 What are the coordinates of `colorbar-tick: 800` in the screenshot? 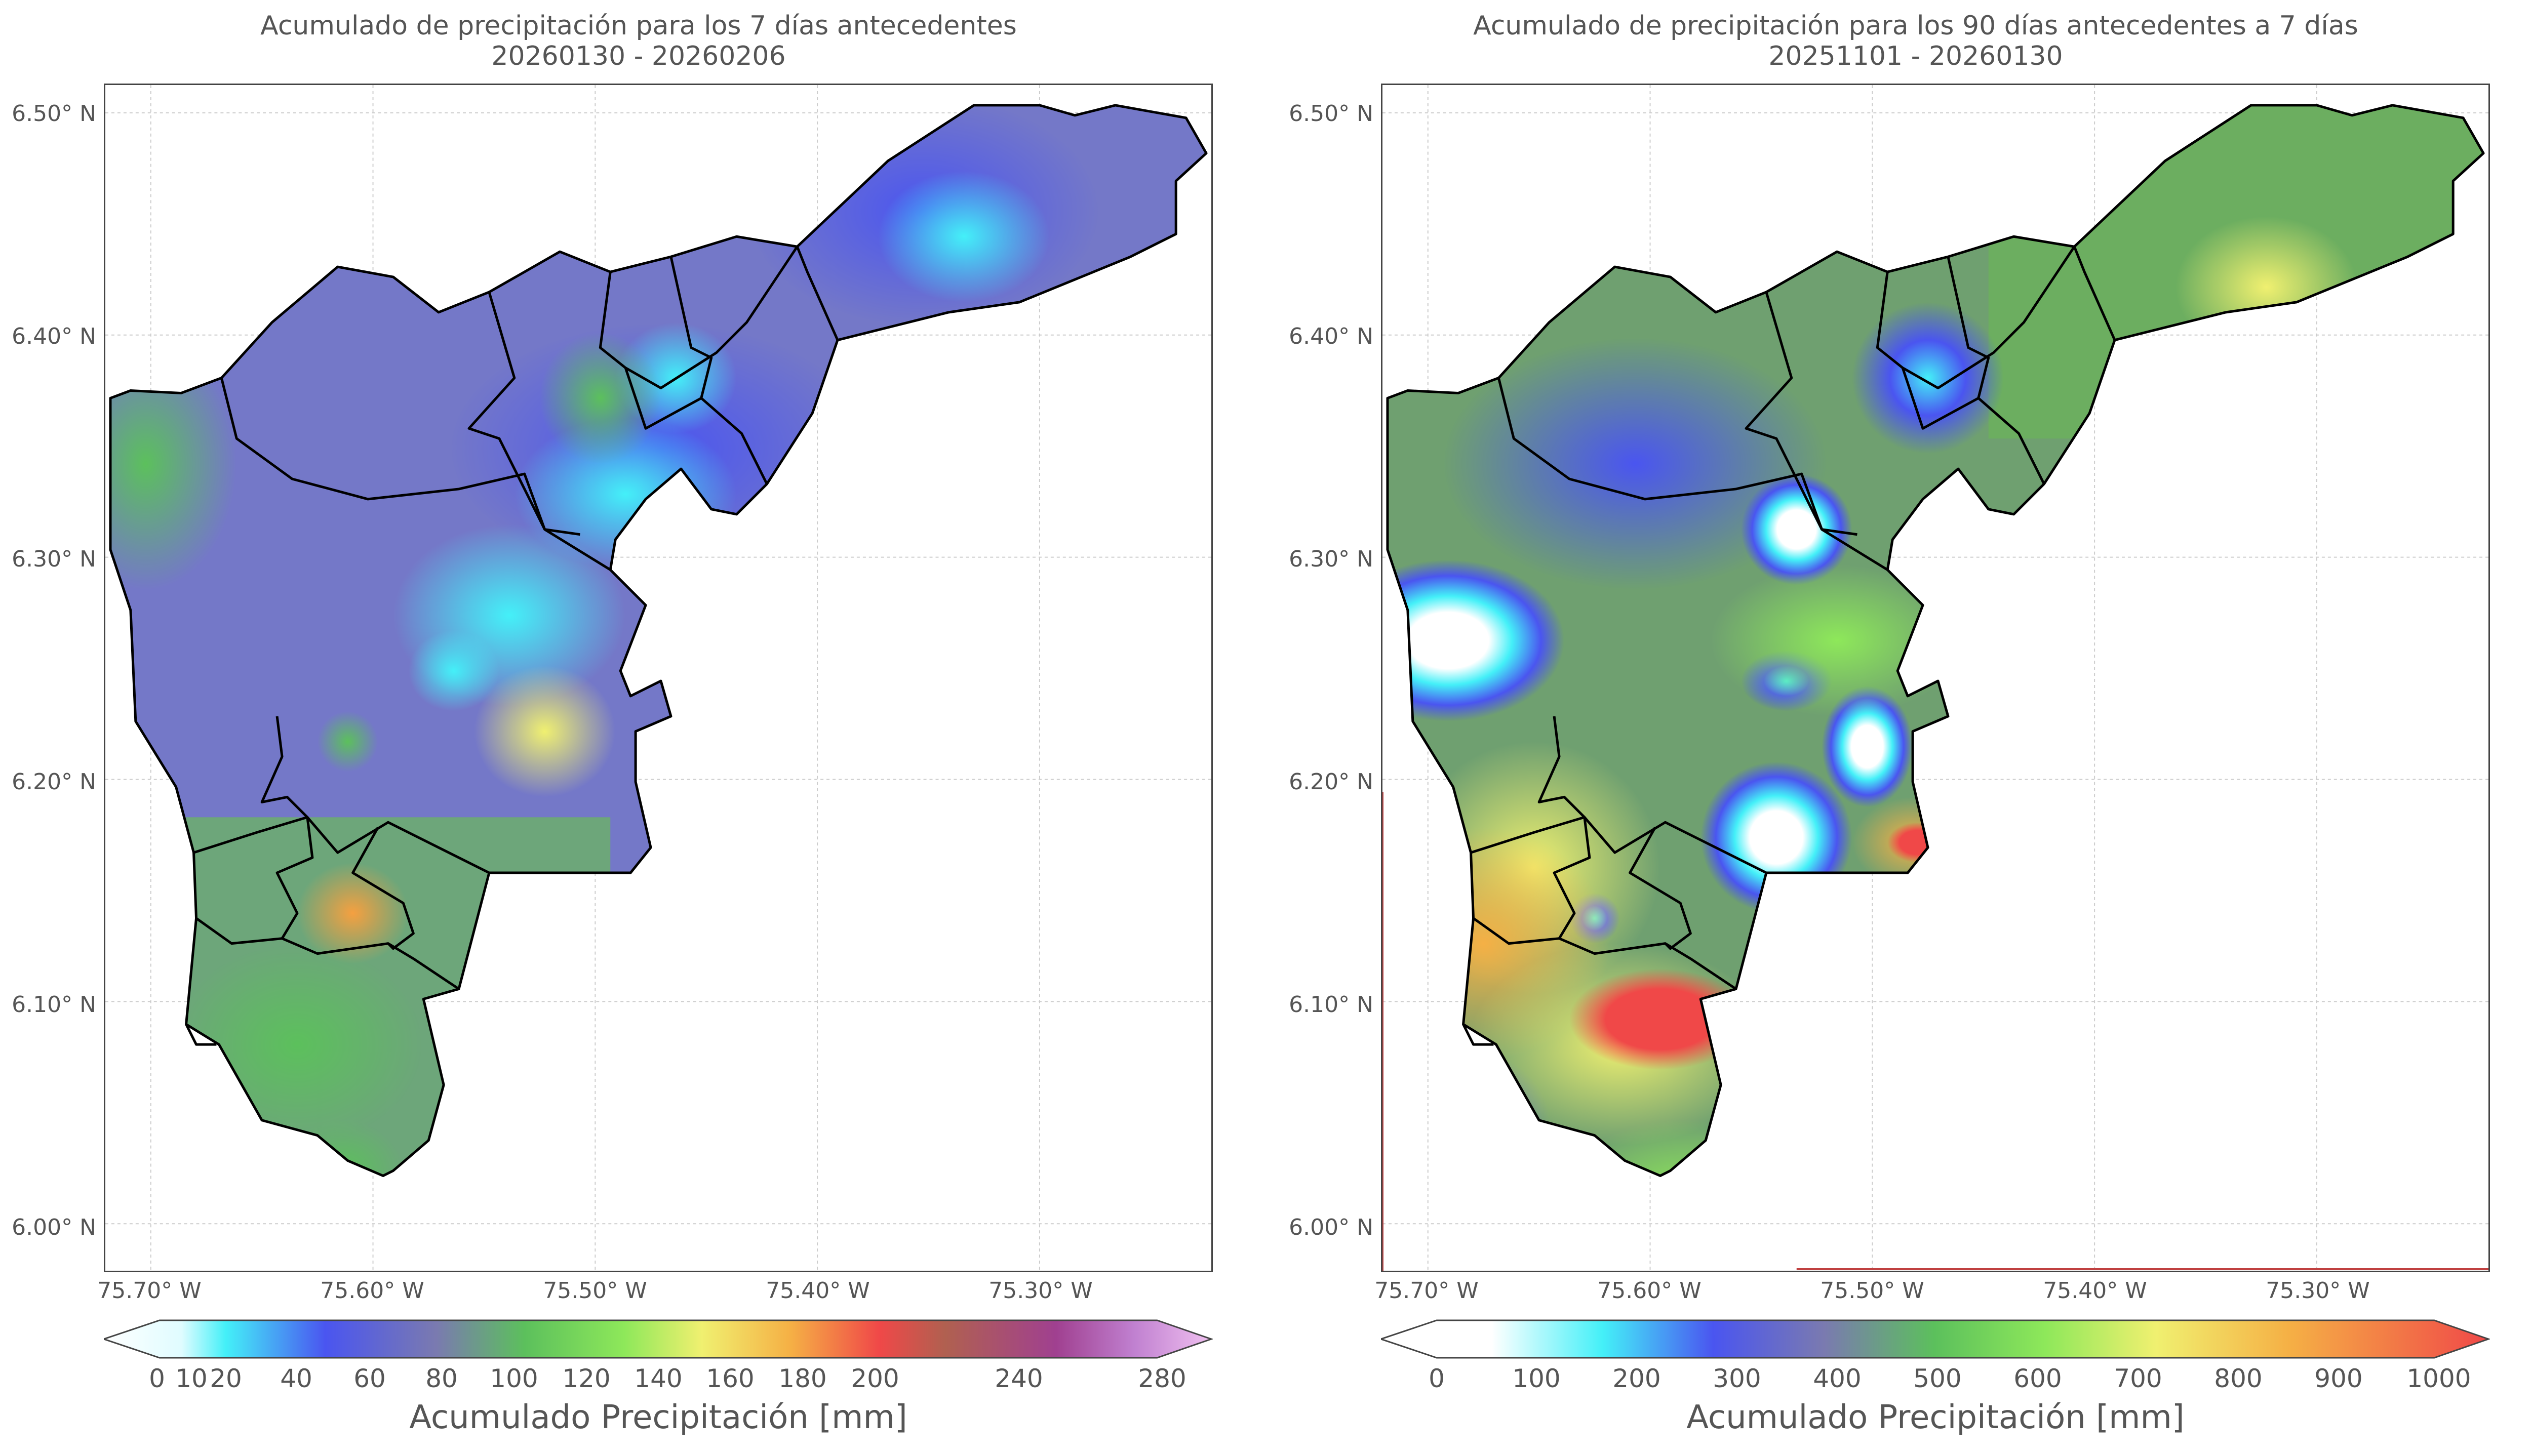 It's located at (2238, 1378).